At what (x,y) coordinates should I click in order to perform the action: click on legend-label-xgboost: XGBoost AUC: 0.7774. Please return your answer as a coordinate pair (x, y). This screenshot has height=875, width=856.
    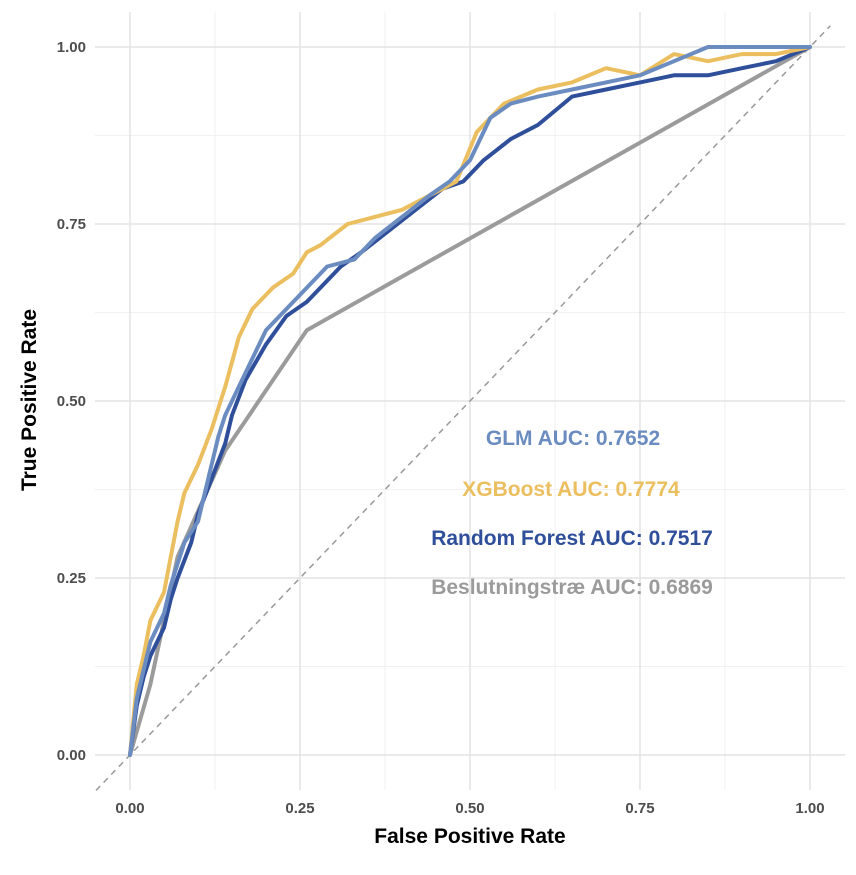
    Looking at the image, I should click on (571, 489).